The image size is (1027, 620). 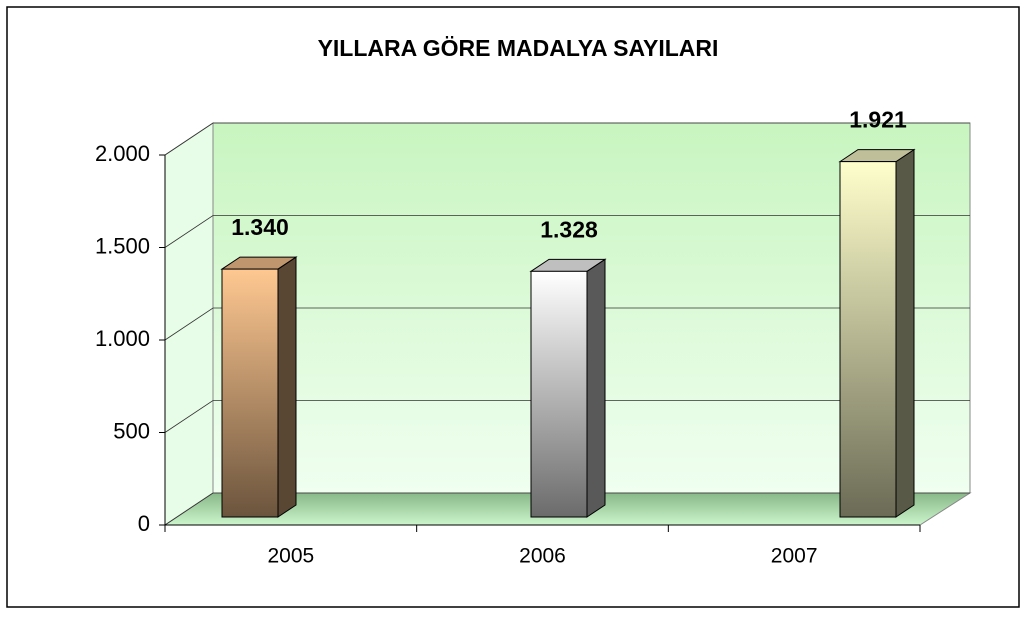 I want to click on y-tick-label: 2.000, so click(x=122, y=153).